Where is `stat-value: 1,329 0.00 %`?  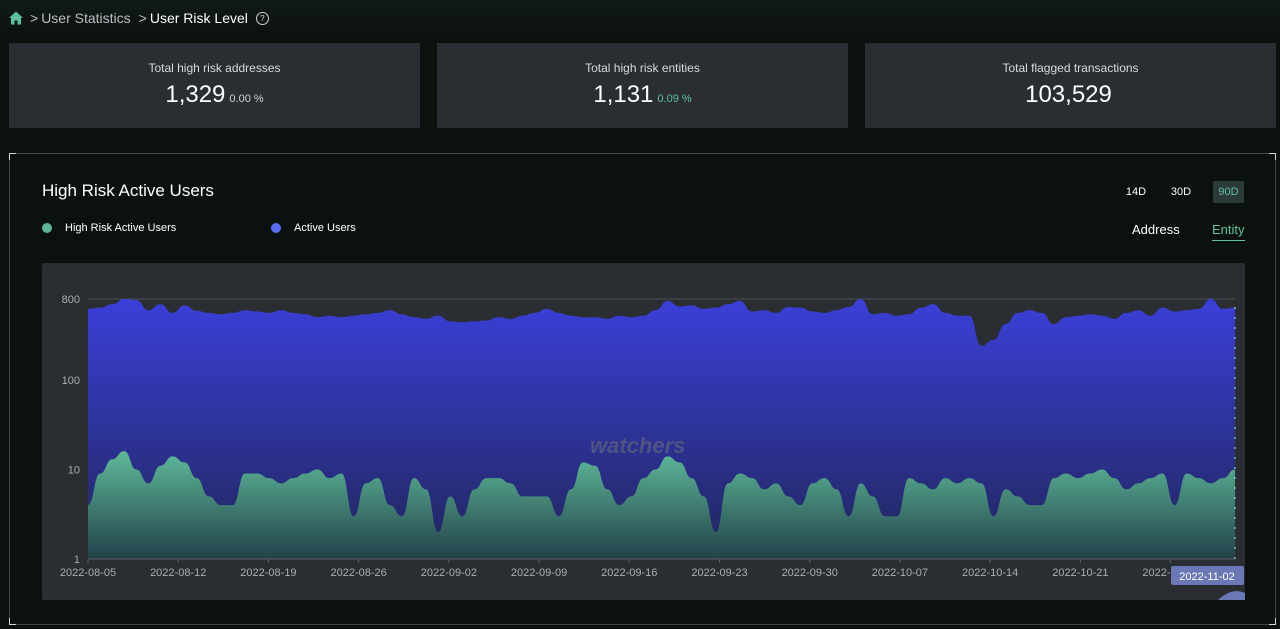 stat-value: 1,329 0.00 % is located at coordinates (214, 95).